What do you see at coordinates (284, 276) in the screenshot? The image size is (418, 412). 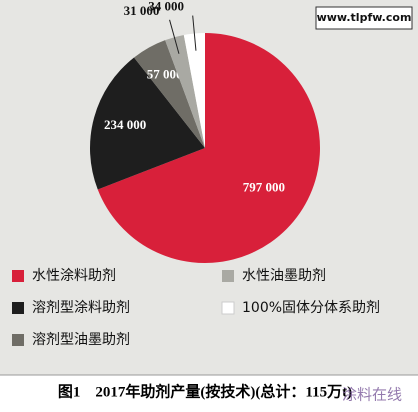 I see `legend-label: 水性油墨助剂` at bounding box center [284, 276].